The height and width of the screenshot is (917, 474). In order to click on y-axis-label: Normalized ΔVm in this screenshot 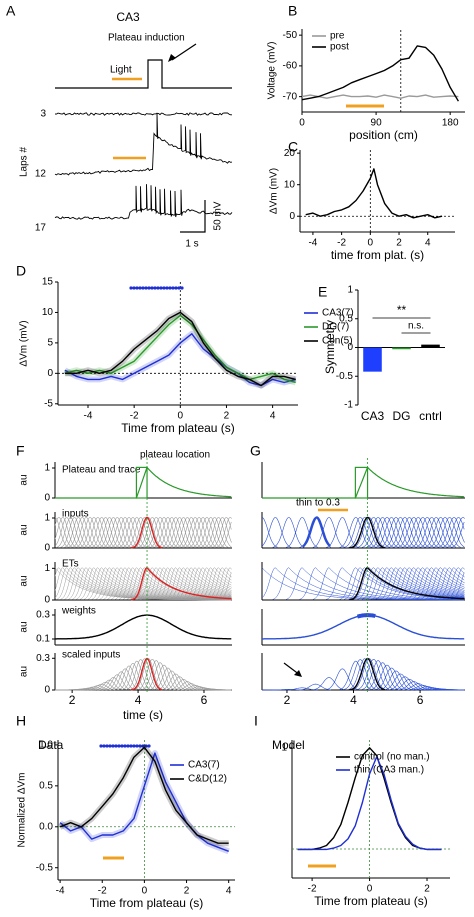, I will do `click(22, 809)`.